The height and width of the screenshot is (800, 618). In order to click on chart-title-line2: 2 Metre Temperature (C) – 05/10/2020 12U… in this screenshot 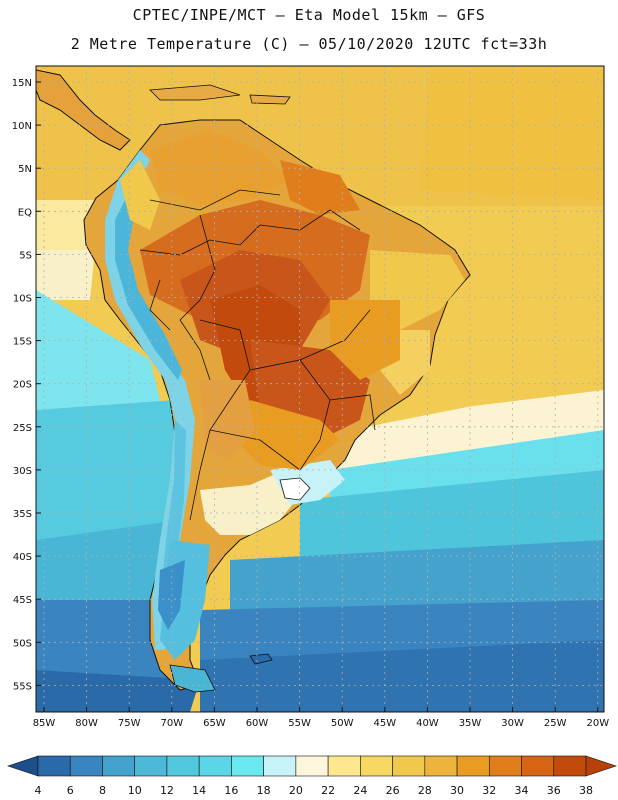, I will do `click(309, 44)`.